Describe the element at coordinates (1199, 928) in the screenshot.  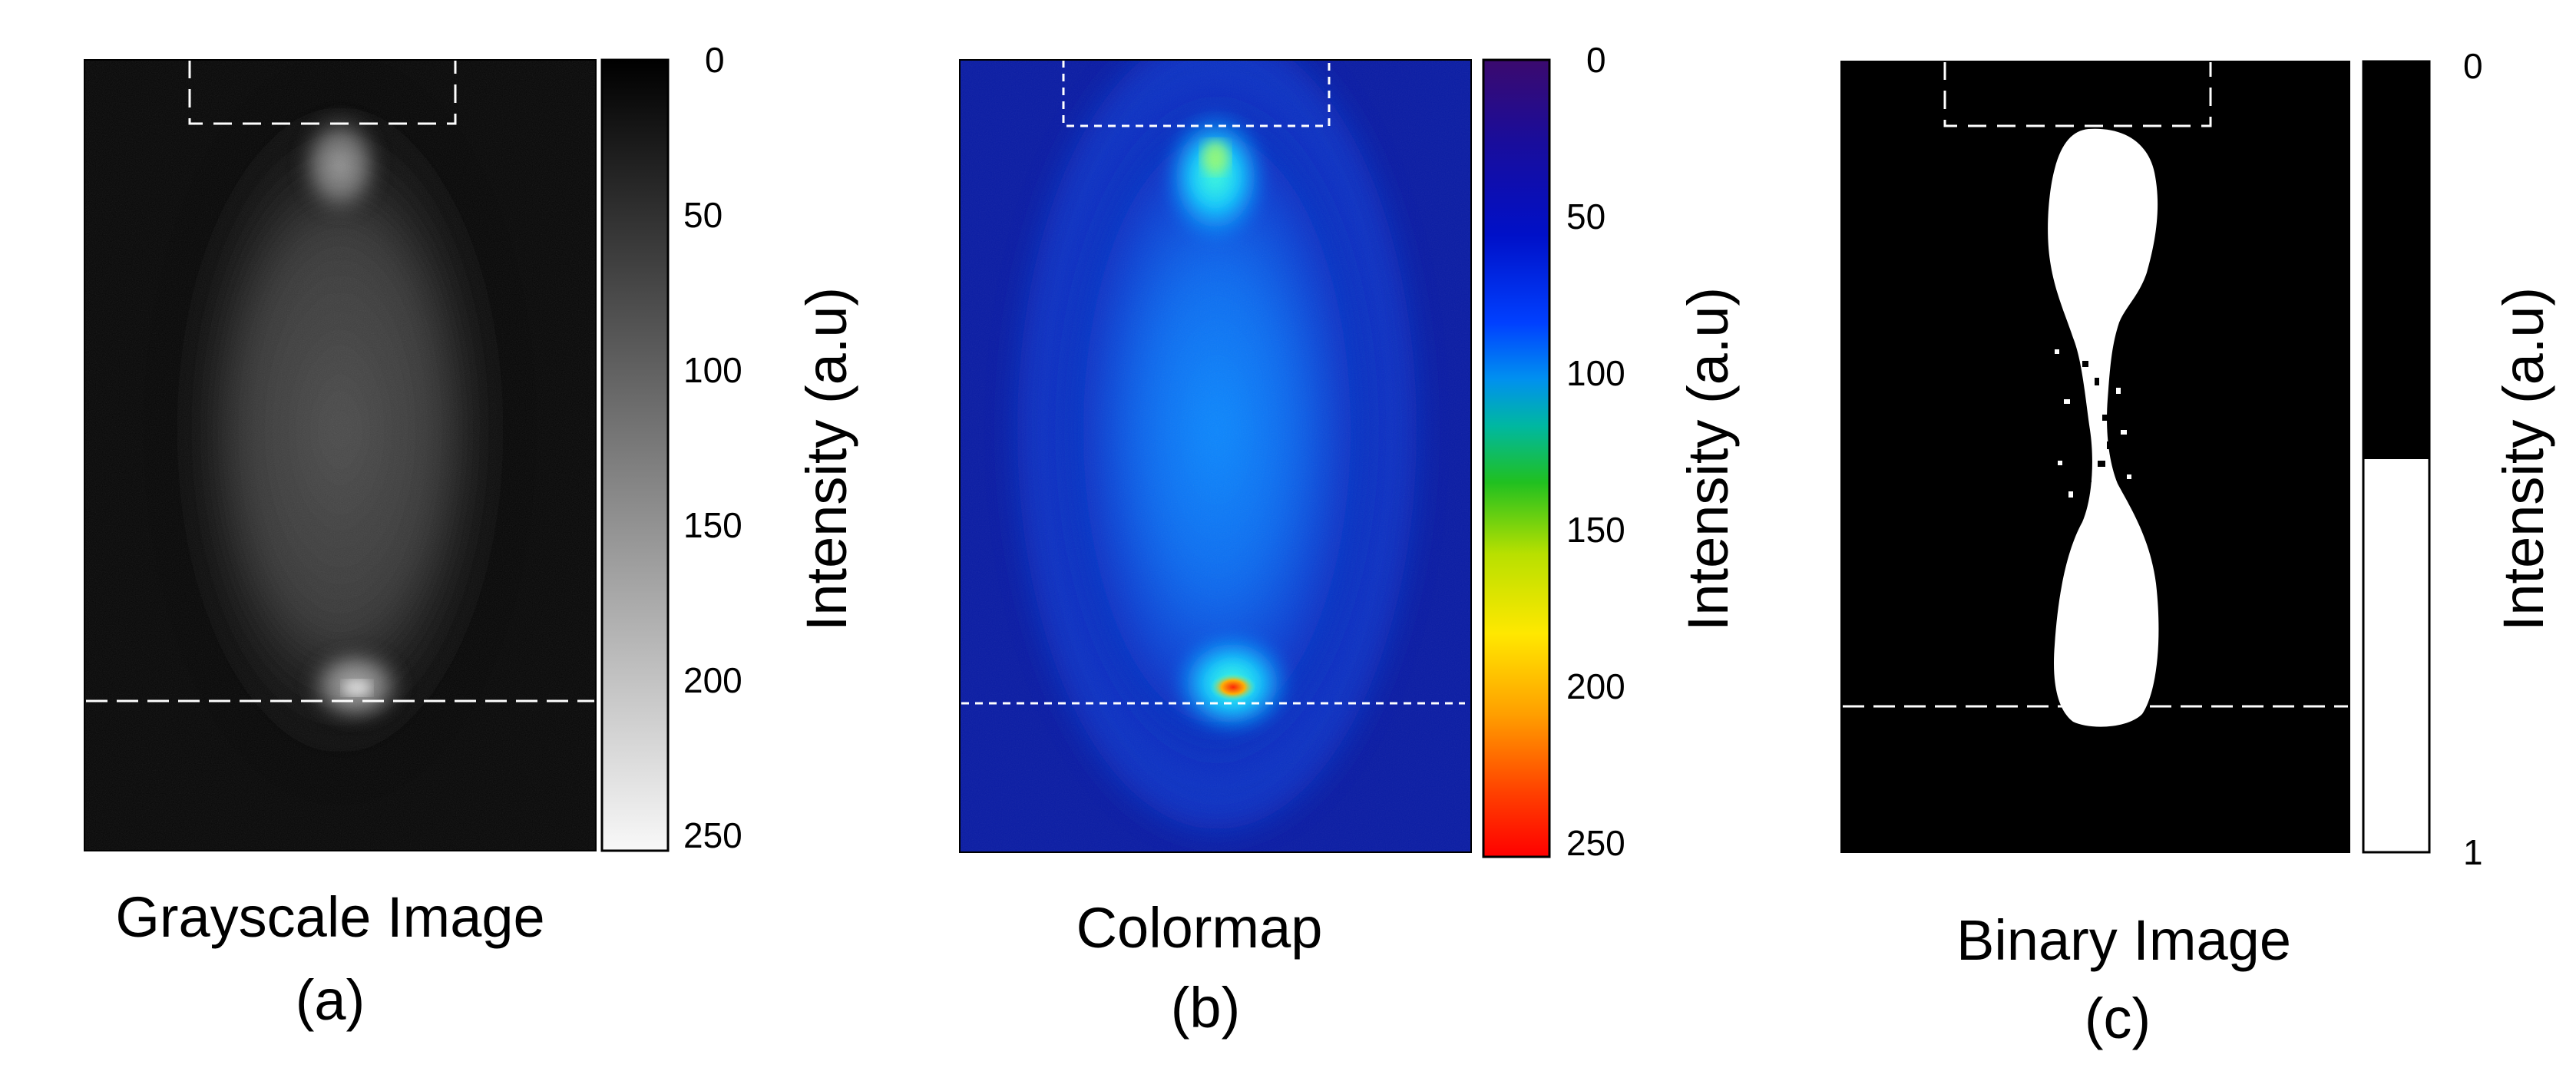
I see `caption-b-title: Colormap` at that location.